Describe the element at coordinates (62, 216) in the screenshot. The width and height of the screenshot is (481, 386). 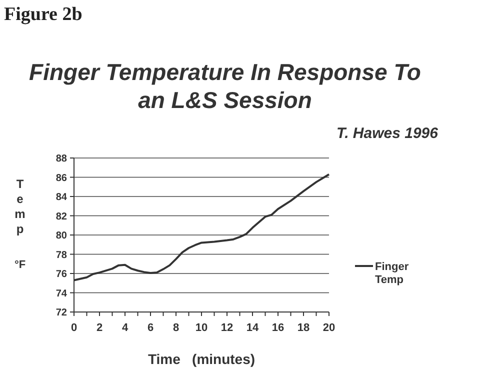
I see `y-tick-label: 82` at that location.